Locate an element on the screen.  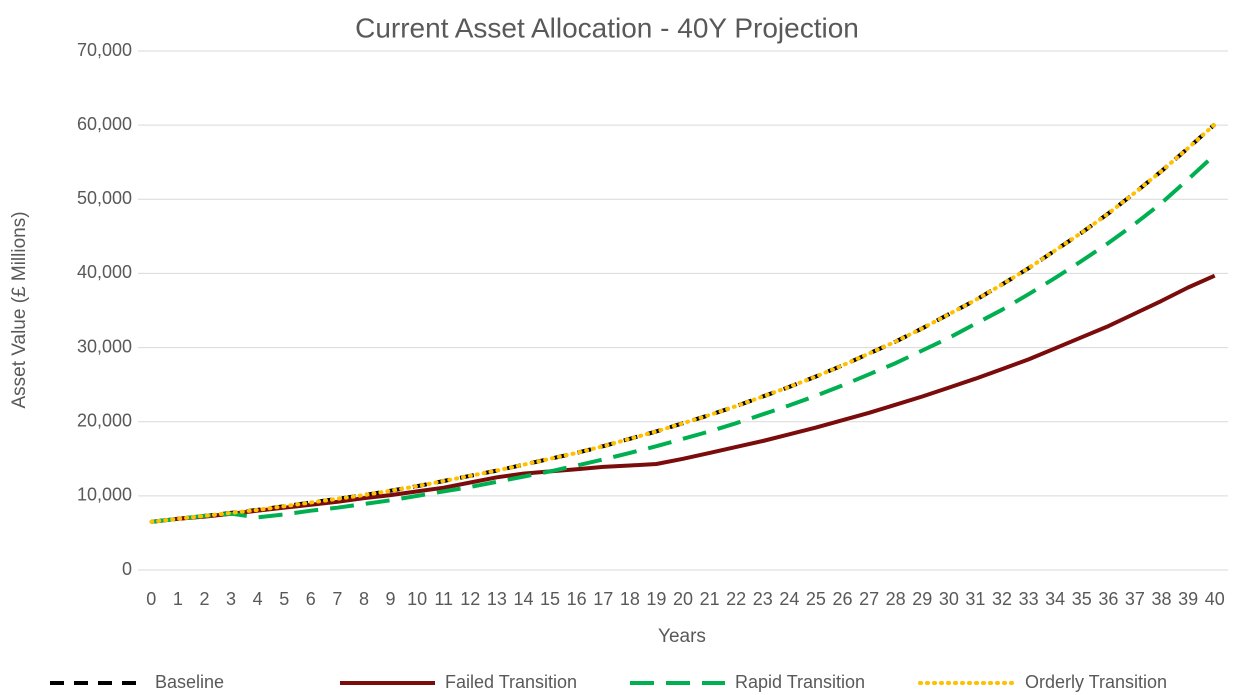
y-tick-label: 20,000 is located at coordinates (104, 420).